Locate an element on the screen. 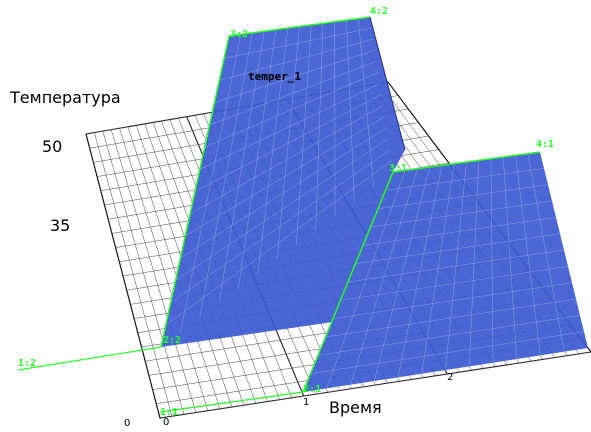 The image size is (591, 432). x-tick-2: 2 is located at coordinates (450, 377).